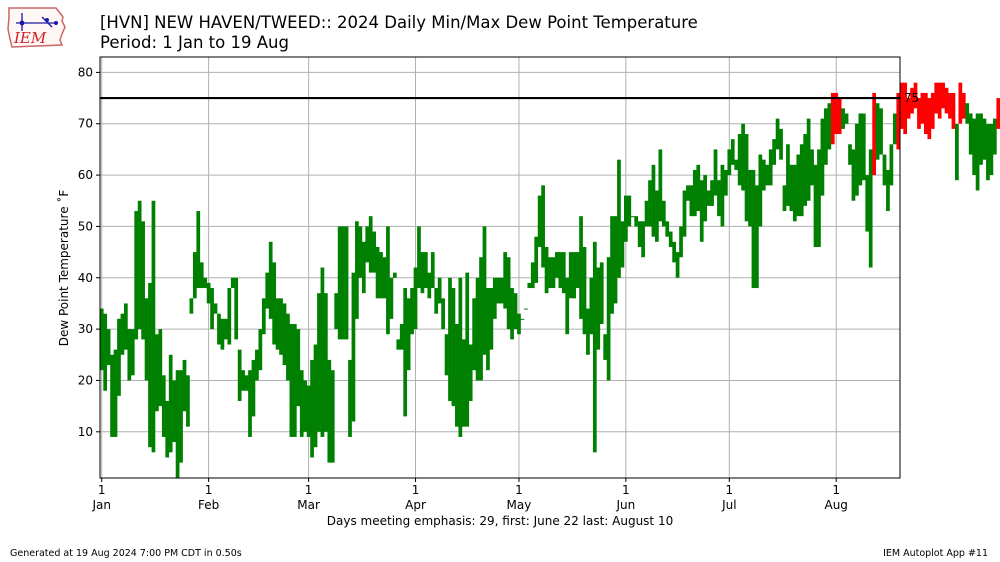  Describe the element at coordinates (308, 505) in the screenshot. I see `x-tick-month-label: Mar` at that location.